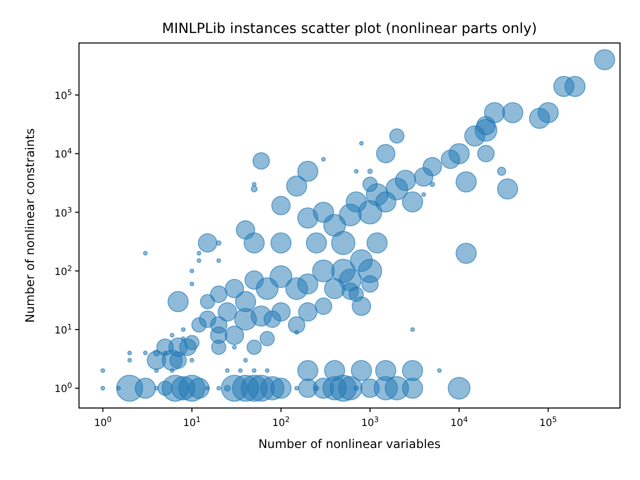 The image size is (640, 480). Describe the element at coordinates (459, 421) in the screenshot. I see `x-tick-label: 10$^{4}$` at that location.